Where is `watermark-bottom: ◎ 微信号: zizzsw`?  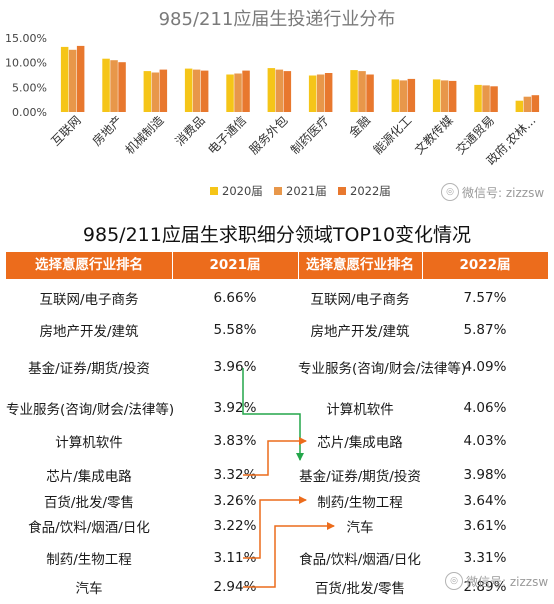 watermark-bottom: ◎ 微信号: zizzsw is located at coordinates (496, 581).